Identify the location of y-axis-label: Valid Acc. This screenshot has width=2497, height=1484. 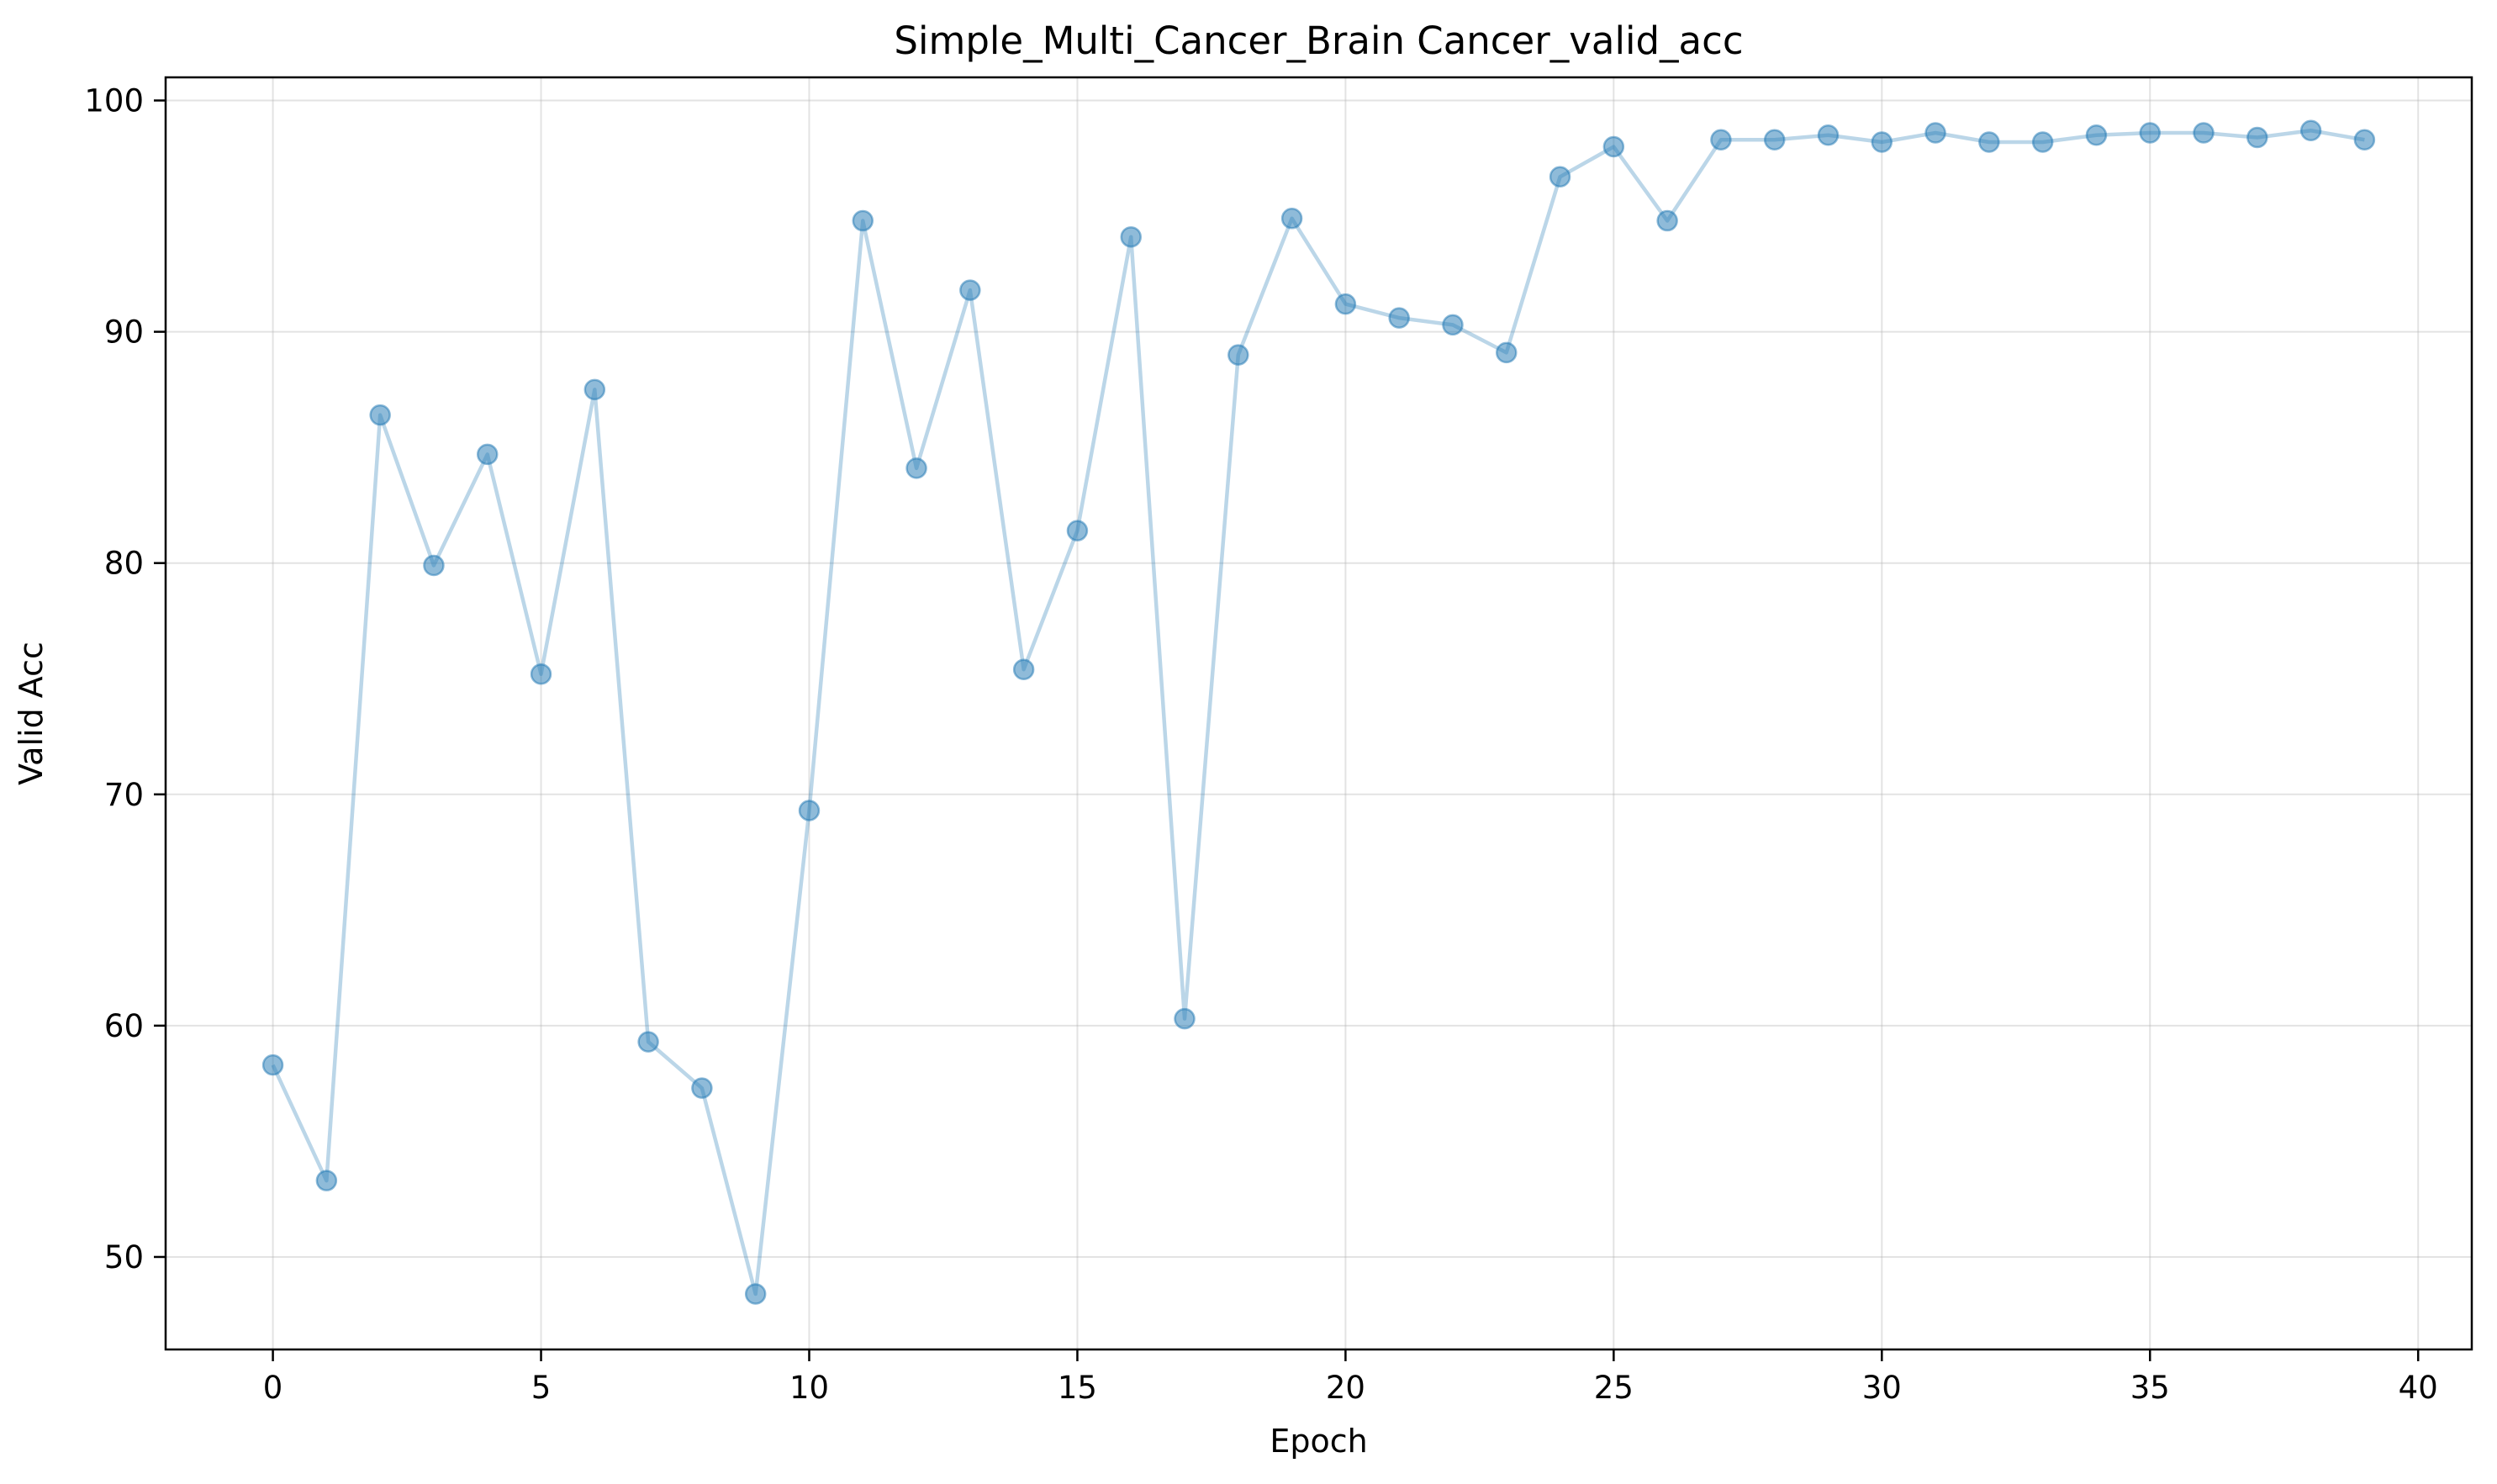
(31, 713).